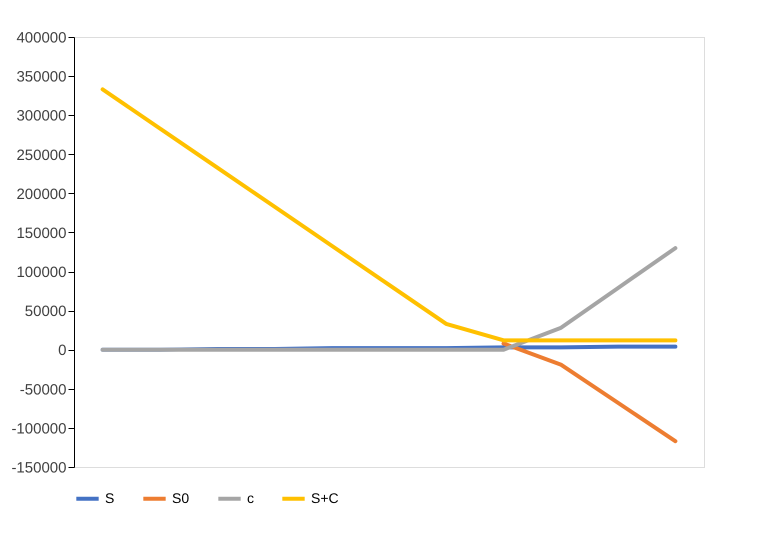  What do you see at coordinates (43, 389) in the screenshot?
I see `y-tick-label: -50000` at bounding box center [43, 389].